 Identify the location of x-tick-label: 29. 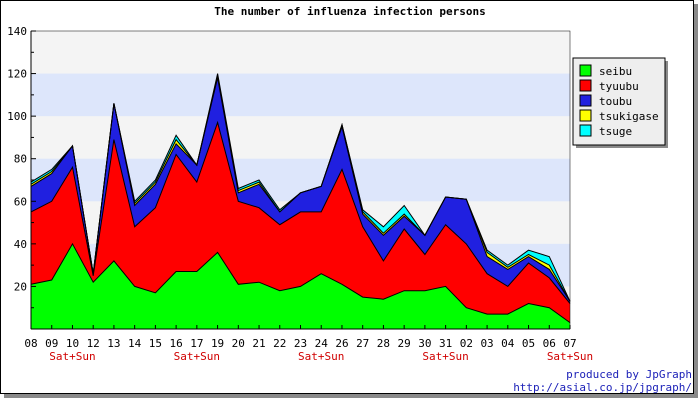
(404, 343).